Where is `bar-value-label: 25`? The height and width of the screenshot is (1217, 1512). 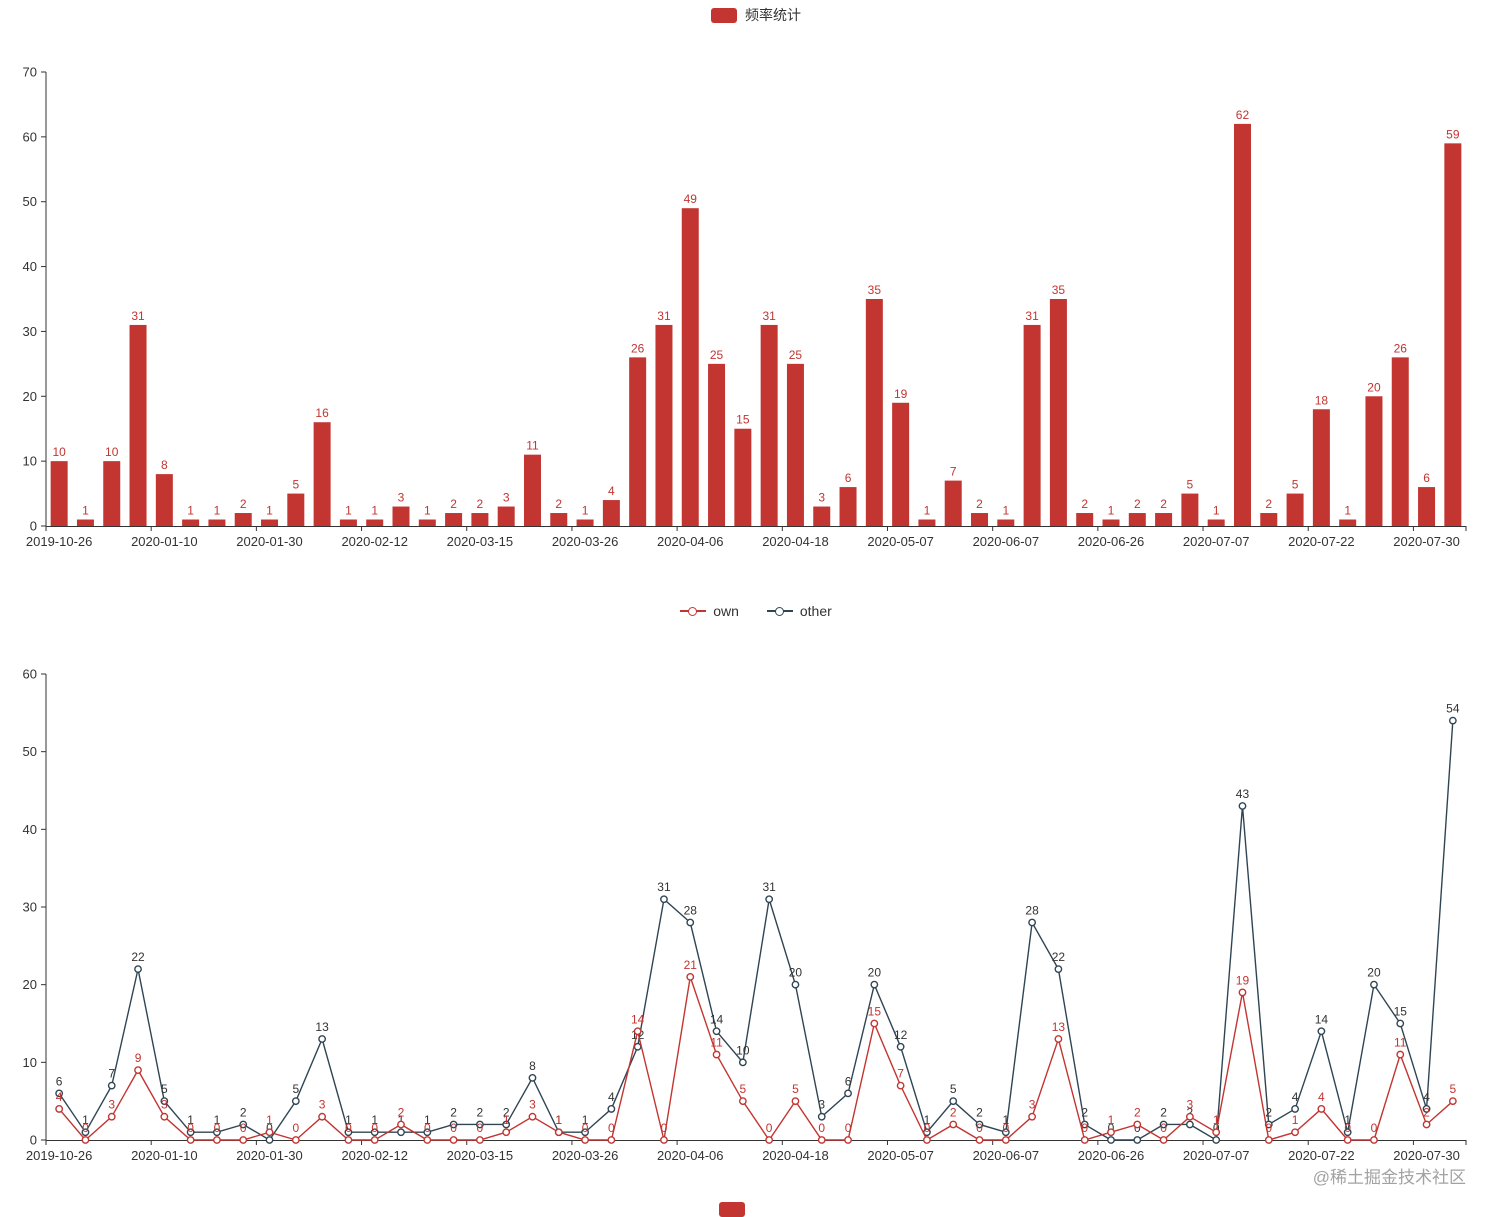 bar-value-label: 25 is located at coordinates (796, 355).